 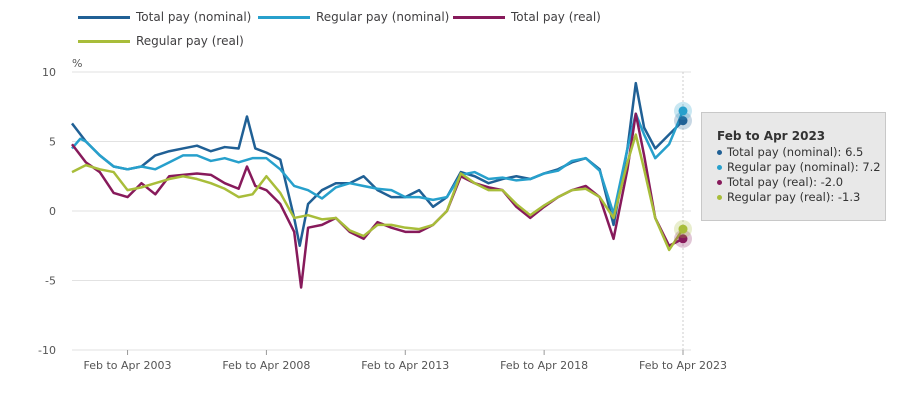 I want to click on y-tick-label: -10, so click(x=47, y=350).